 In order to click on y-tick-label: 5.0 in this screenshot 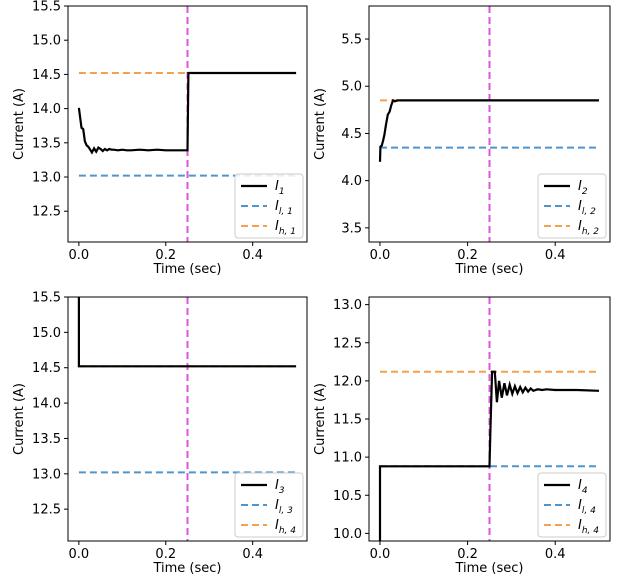, I will do `click(351, 87)`.